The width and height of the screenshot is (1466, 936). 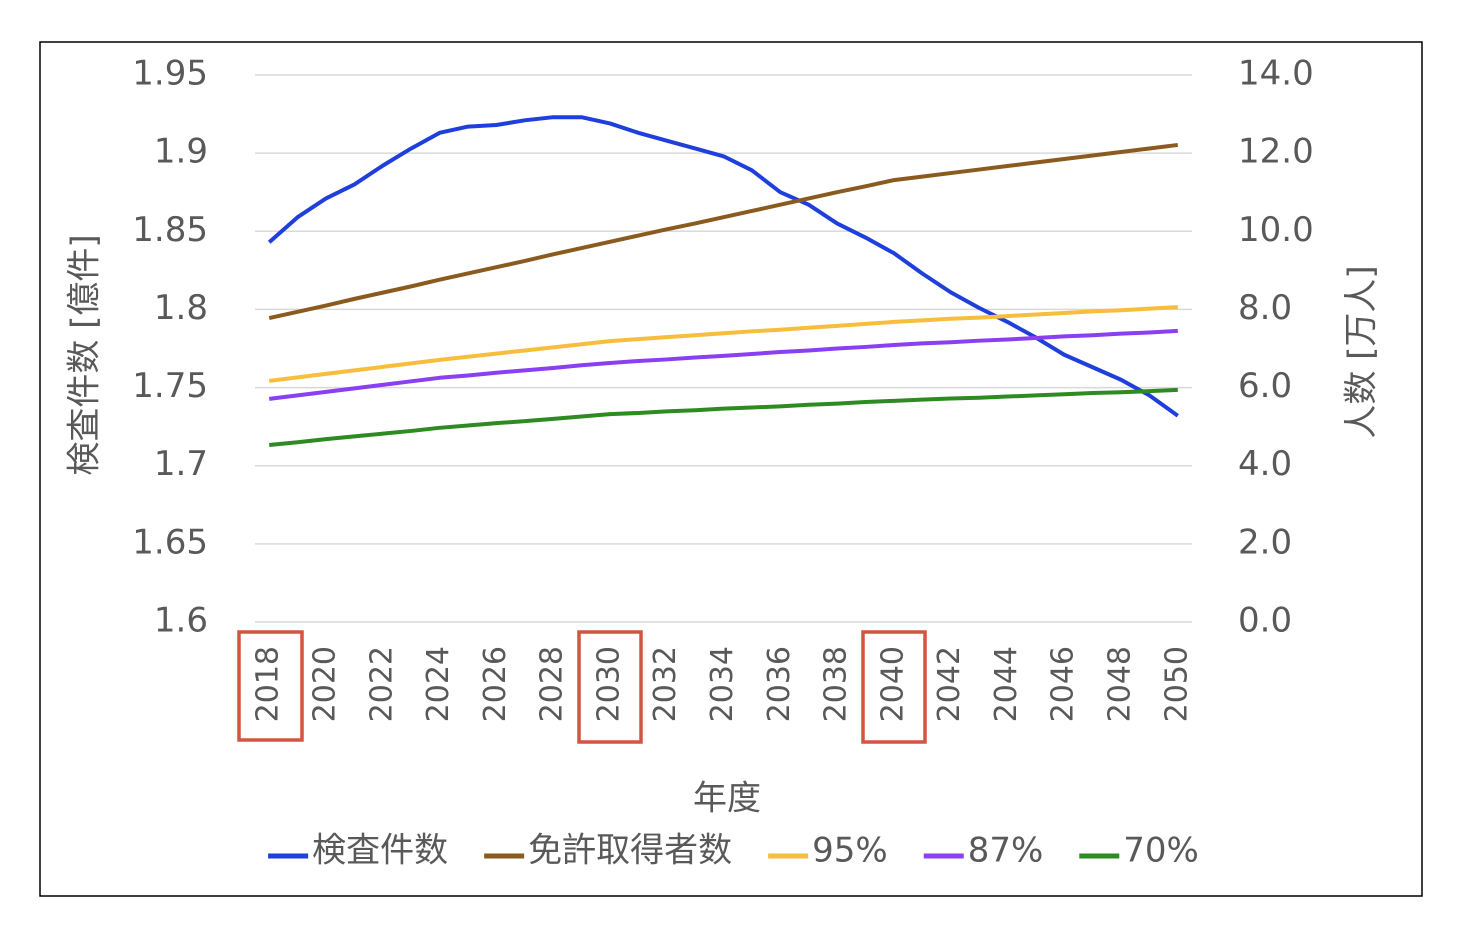 What do you see at coordinates (1276, 152) in the screenshot?
I see `y2-tick-label: 12.0` at bounding box center [1276, 152].